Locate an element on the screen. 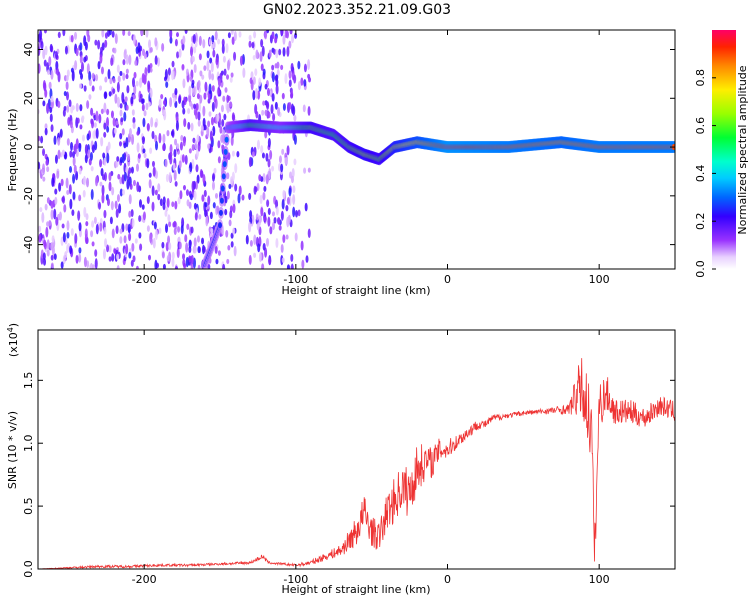 Image resolution: width=750 pixels, height=600 pixels. bottom-x-tick-label: -200 is located at coordinates (144, 579).